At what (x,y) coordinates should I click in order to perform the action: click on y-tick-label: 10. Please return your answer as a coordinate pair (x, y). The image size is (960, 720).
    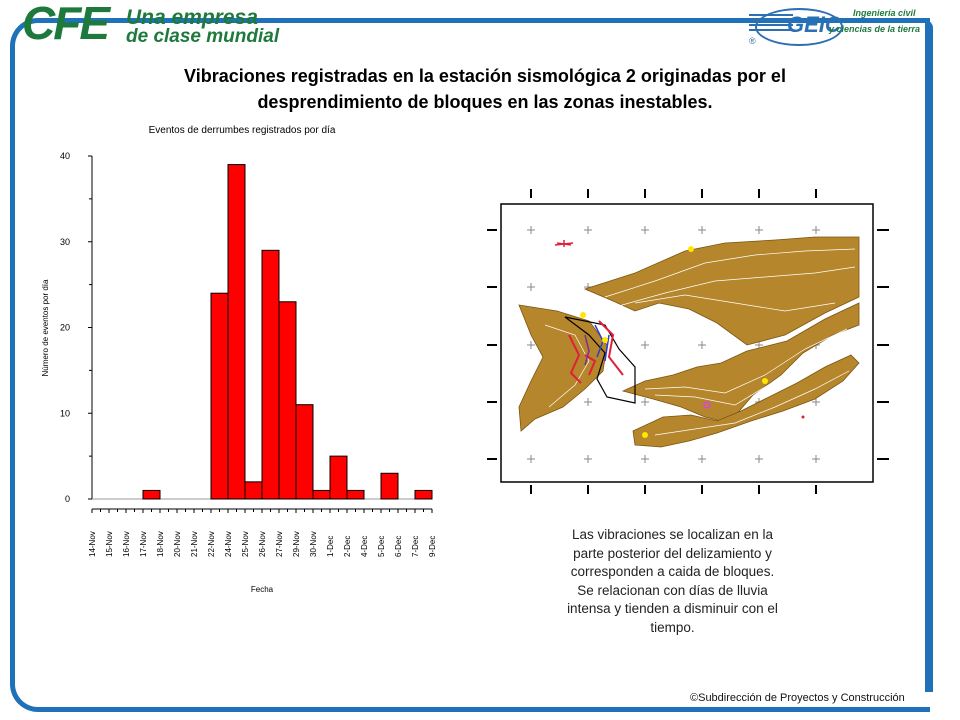
    Looking at the image, I should click on (65, 413).